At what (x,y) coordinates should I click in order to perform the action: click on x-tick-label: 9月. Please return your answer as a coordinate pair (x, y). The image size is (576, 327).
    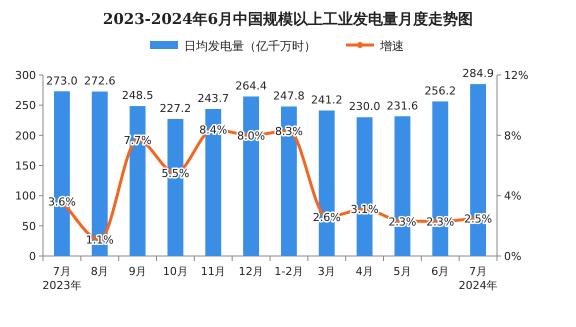
    Looking at the image, I should click on (137, 271).